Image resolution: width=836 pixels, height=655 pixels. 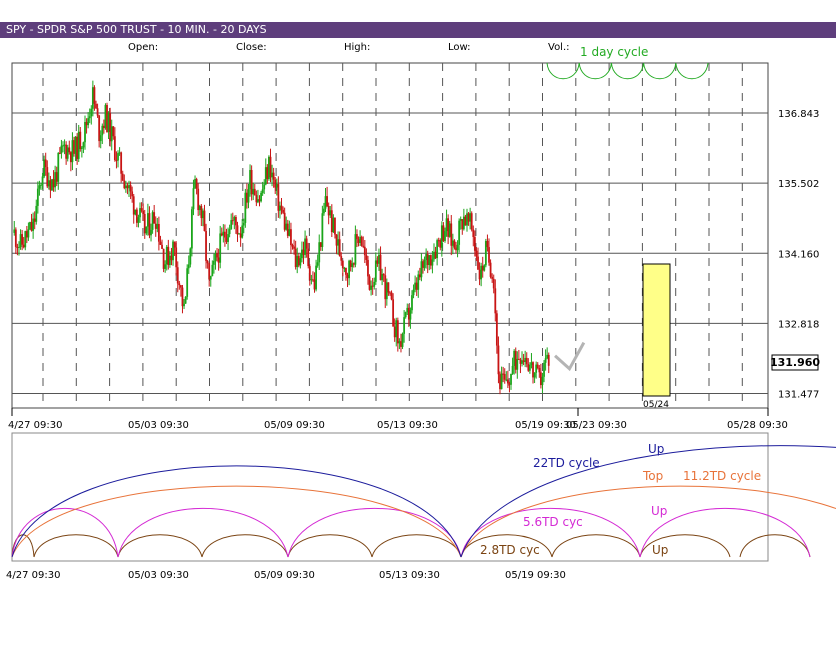 I want to click on close-label: Close:, so click(x=251, y=47).